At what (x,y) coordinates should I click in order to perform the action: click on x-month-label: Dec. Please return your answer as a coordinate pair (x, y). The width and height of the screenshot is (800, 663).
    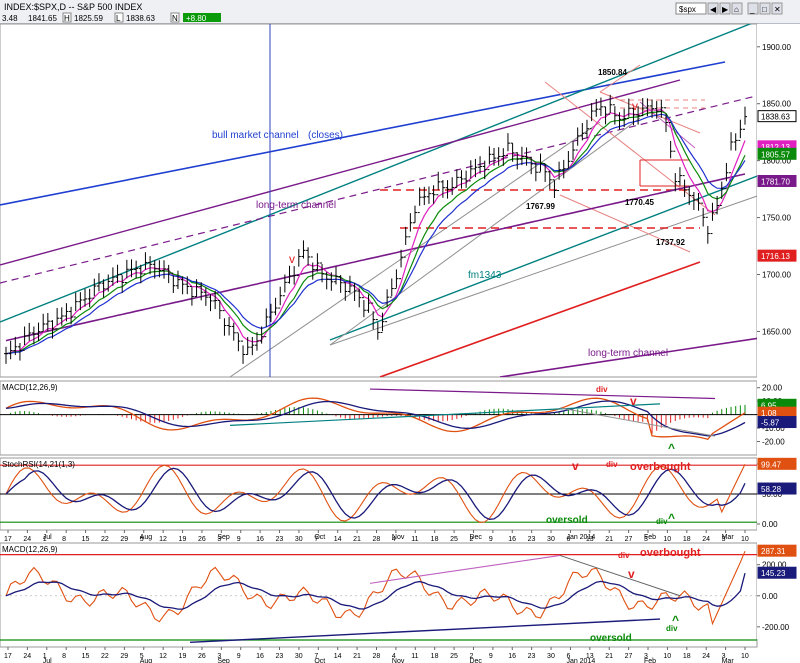
    Looking at the image, I should click on (475, 660).